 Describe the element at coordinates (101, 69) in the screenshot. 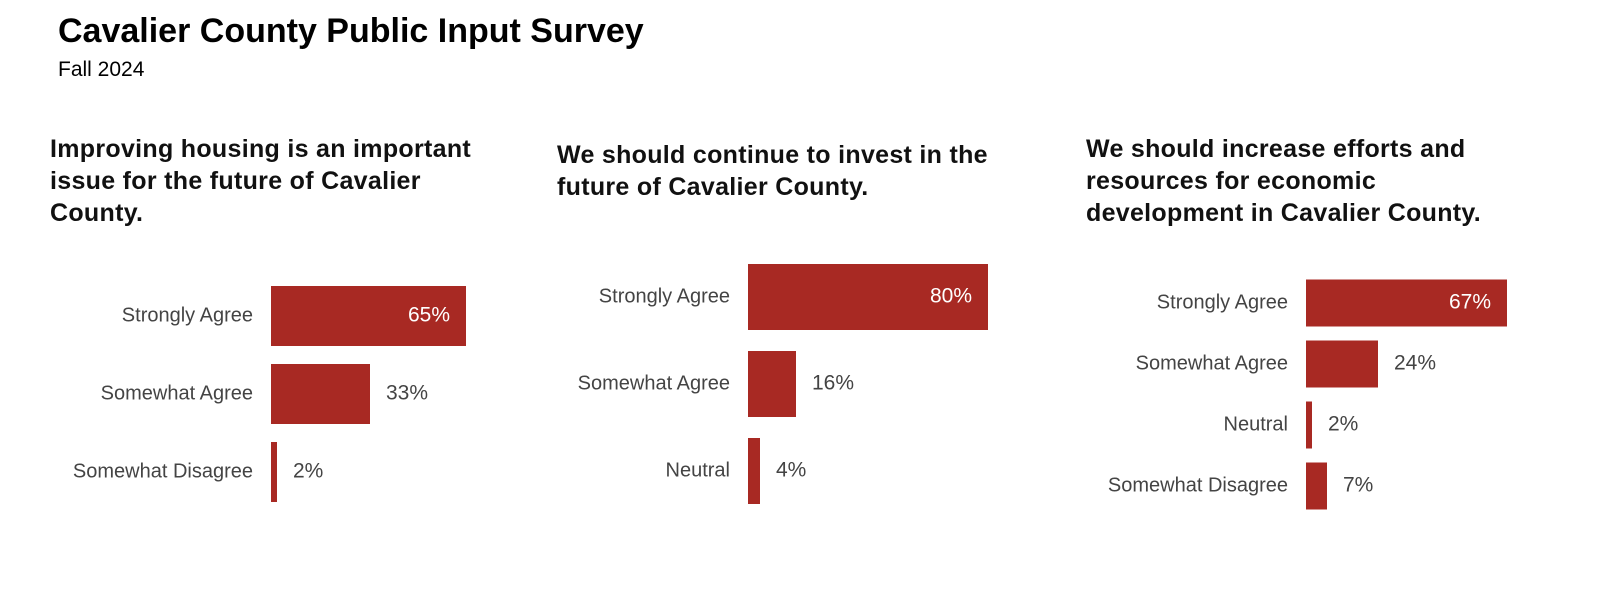

I see `page-subtitle: Fall 2024` at that location.